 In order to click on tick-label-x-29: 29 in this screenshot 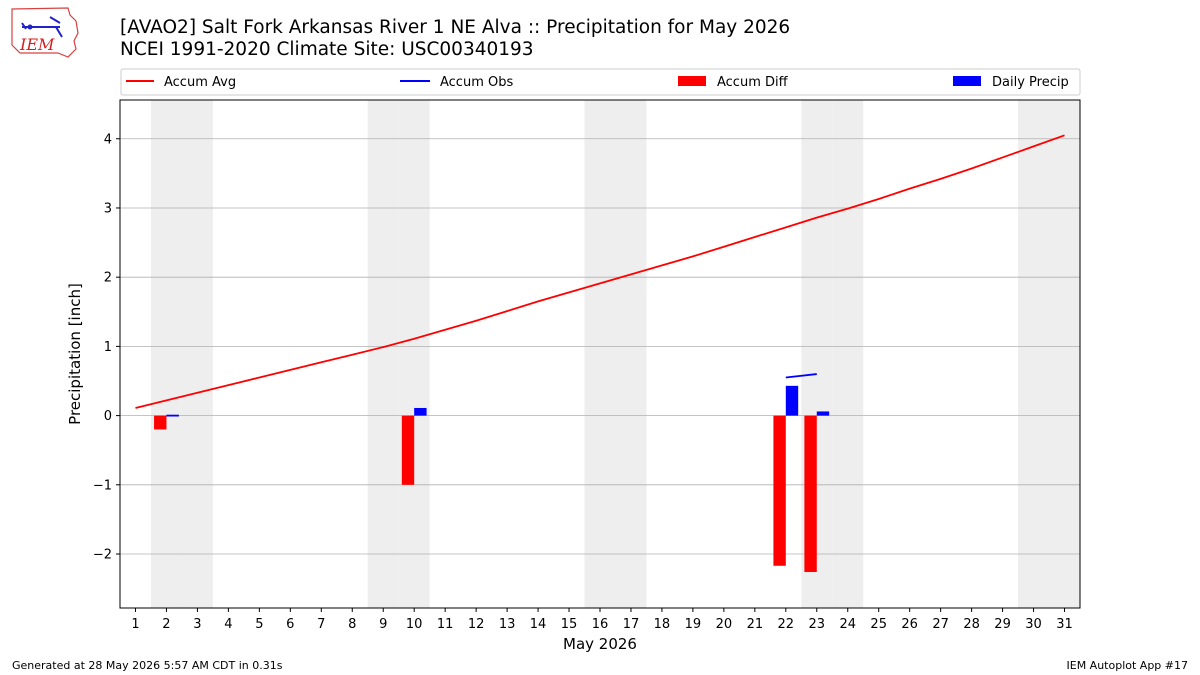, I will do `click(1002, 624)`.